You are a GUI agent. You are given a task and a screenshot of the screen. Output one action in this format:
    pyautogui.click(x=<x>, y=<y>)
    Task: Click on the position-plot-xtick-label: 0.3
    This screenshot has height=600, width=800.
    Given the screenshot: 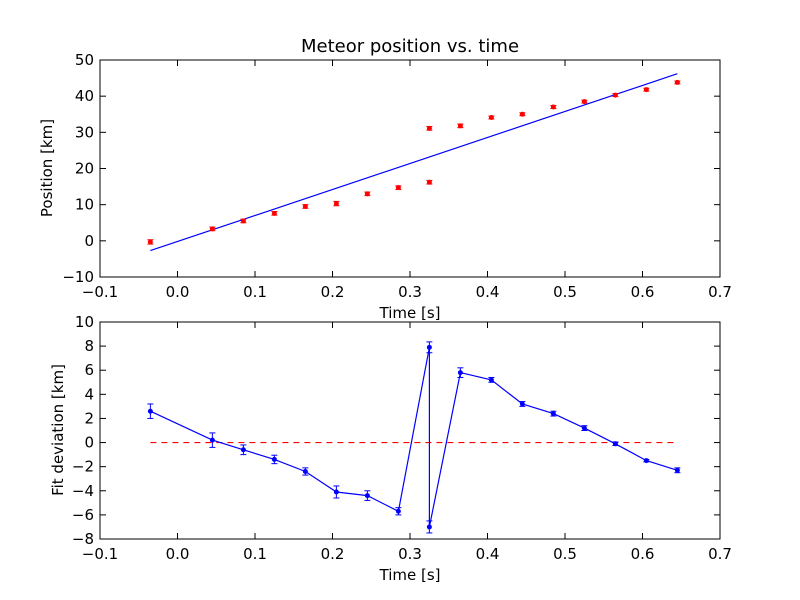 What is the action you would take?
    pyautogui.click(x=410, y=292)
    